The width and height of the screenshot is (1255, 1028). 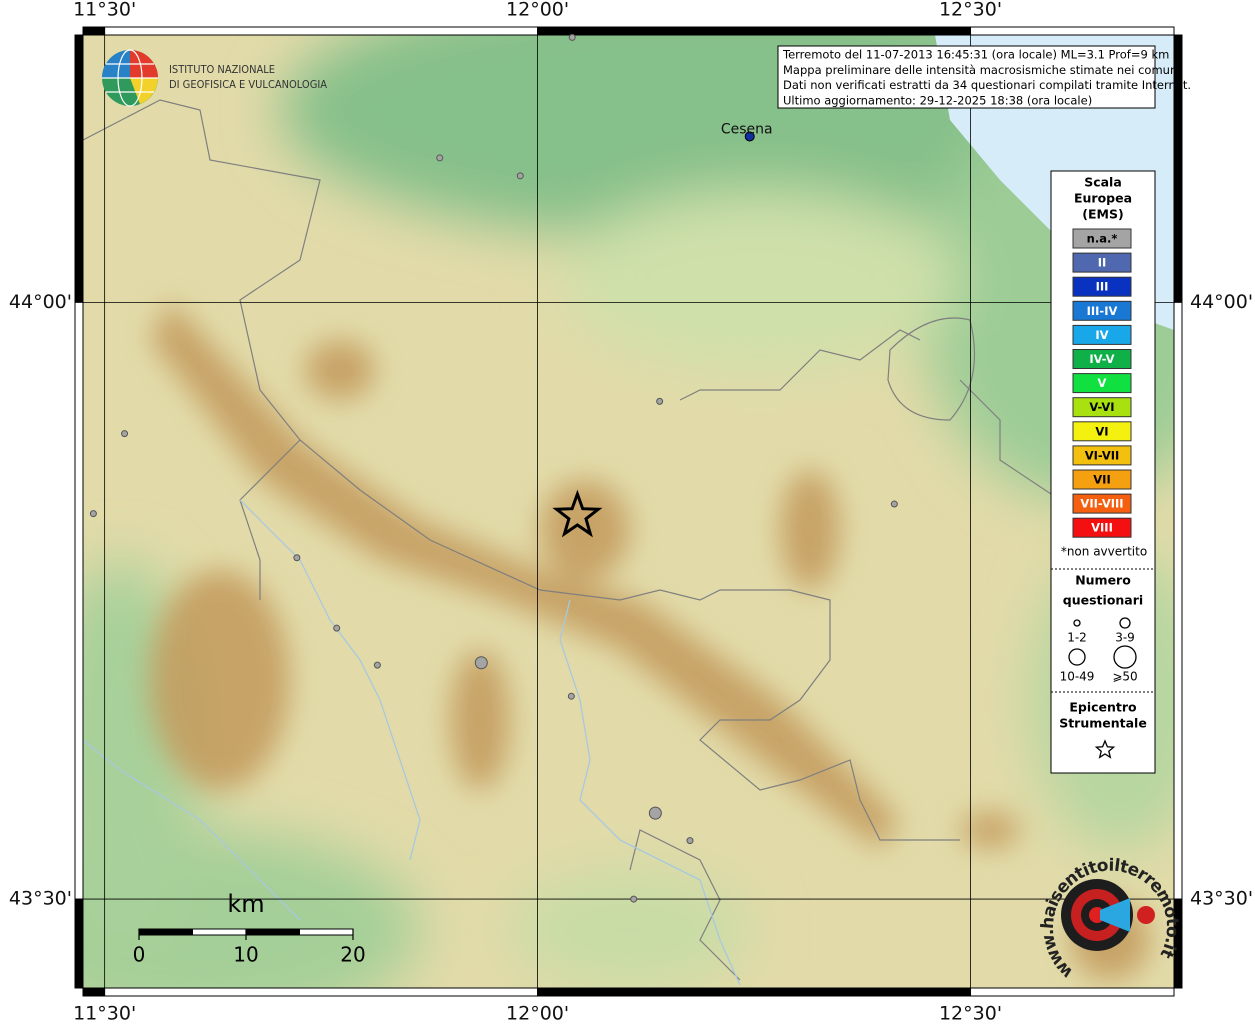 What do you see at coordinates (248, 84) in the screenshot?
I see `logo-text: DI GEOFISICA E VULCANOLOGIA` at bounding box center [248, 84].